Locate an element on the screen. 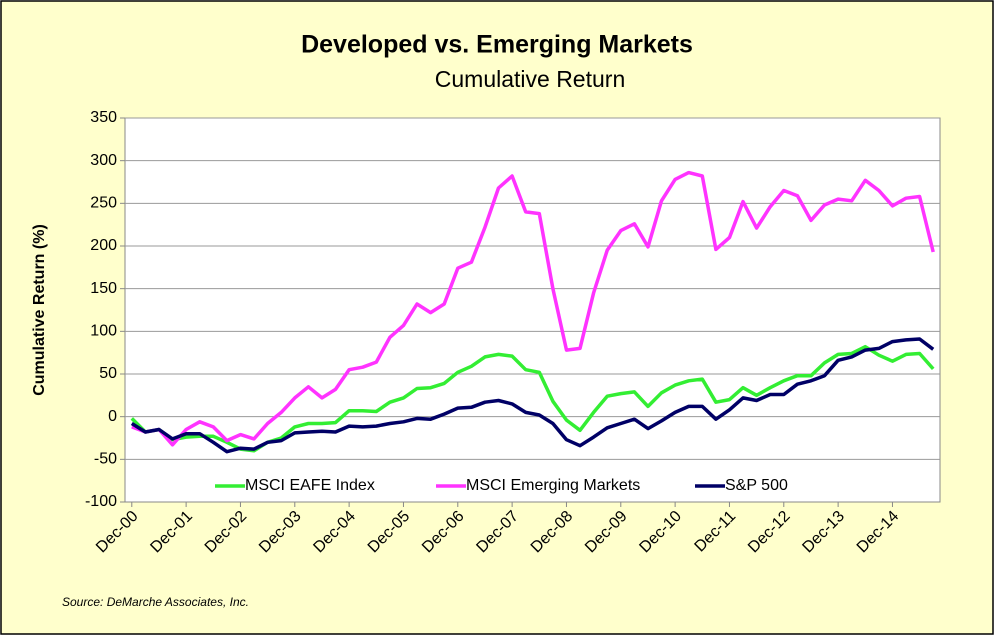 The height and width of the screenshot is (640, 994). y-tick-label: -100 is located at coordinates (101, 501).